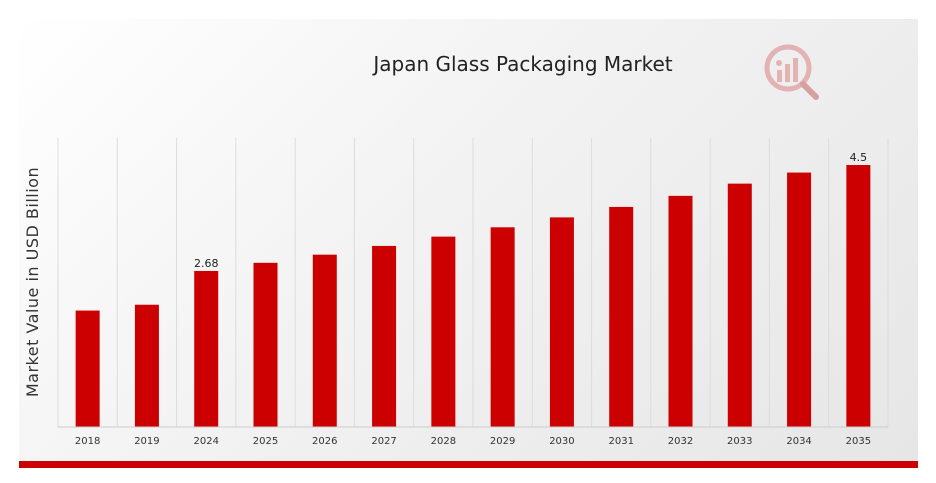 This screenshot has height=483, width=936. Describe the element at coordinates (146, 441) in the screenshot. I see `x-tick-label-2019: 2019` at that location.